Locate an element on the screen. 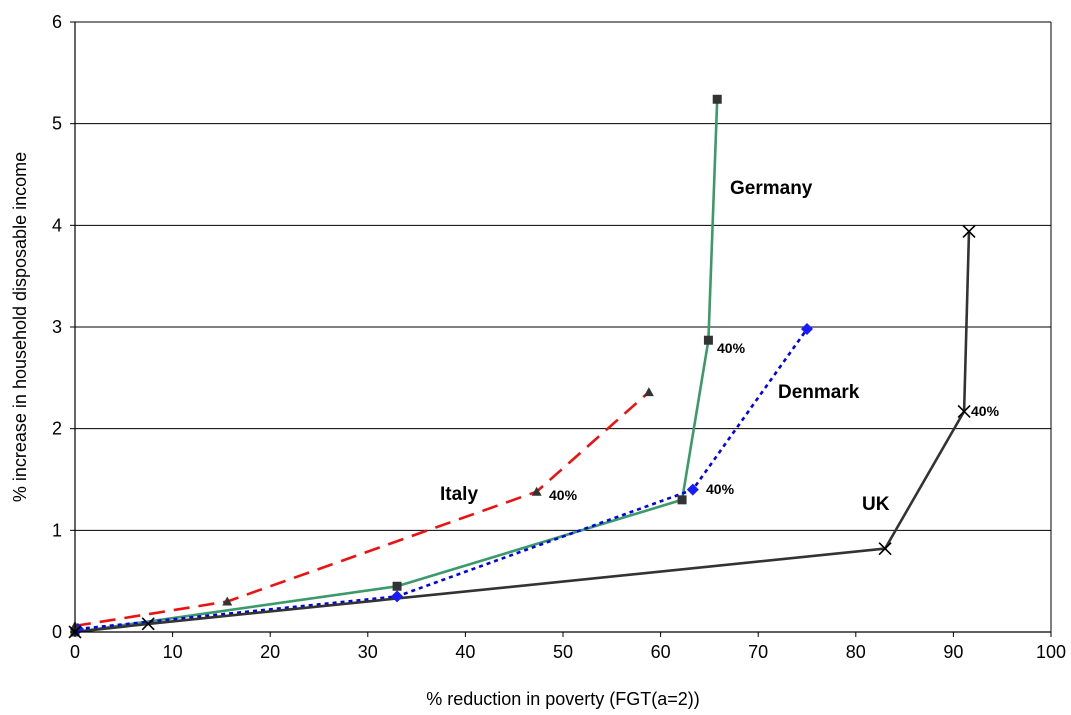 This screenshot has height=715, width=1071. point-uk-3-stroke-b is located at coordinates (964, 411).